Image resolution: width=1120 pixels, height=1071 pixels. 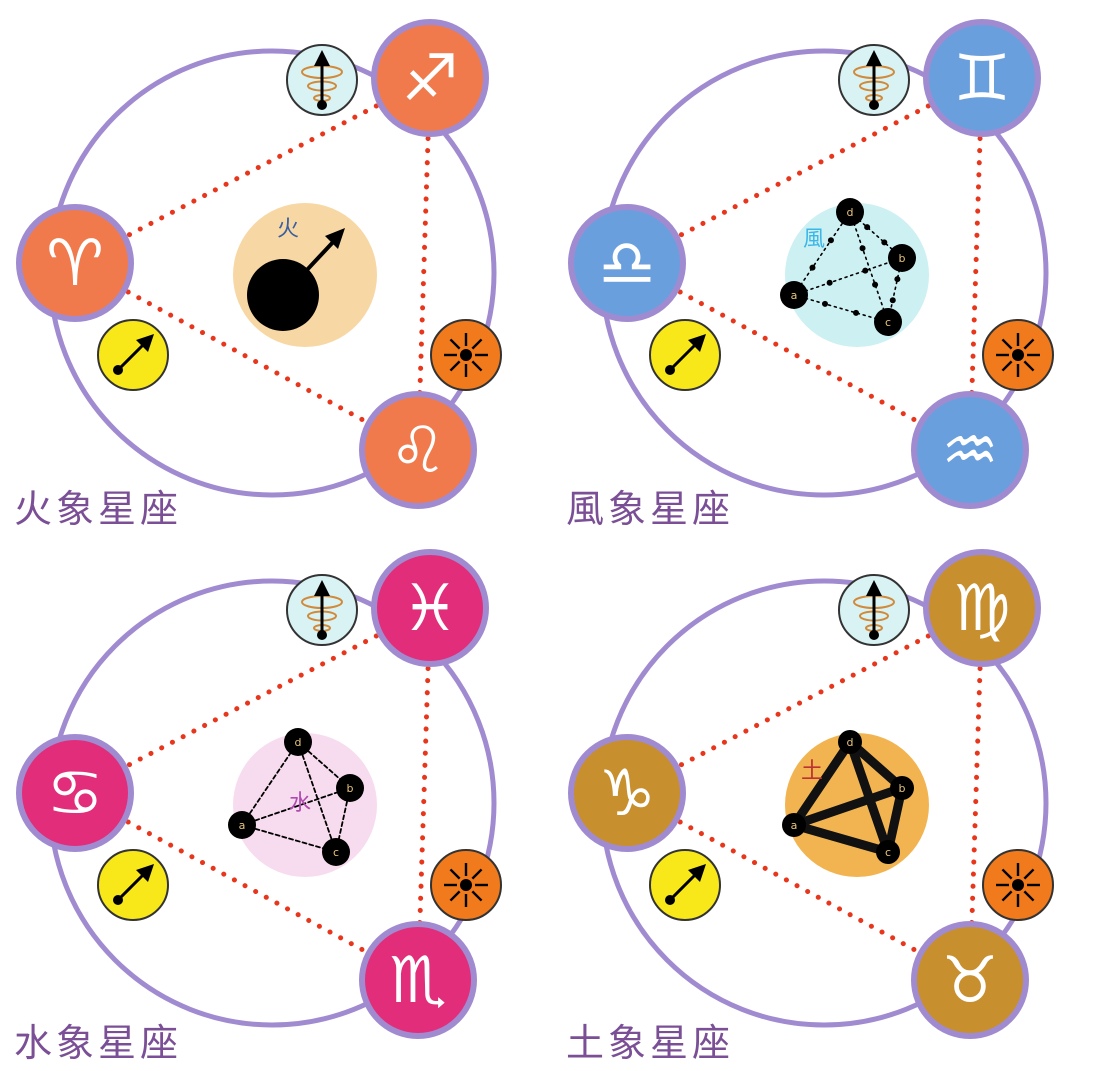 I want to click on sign-gemini-badge: ♊, so click(x=982, y=78).